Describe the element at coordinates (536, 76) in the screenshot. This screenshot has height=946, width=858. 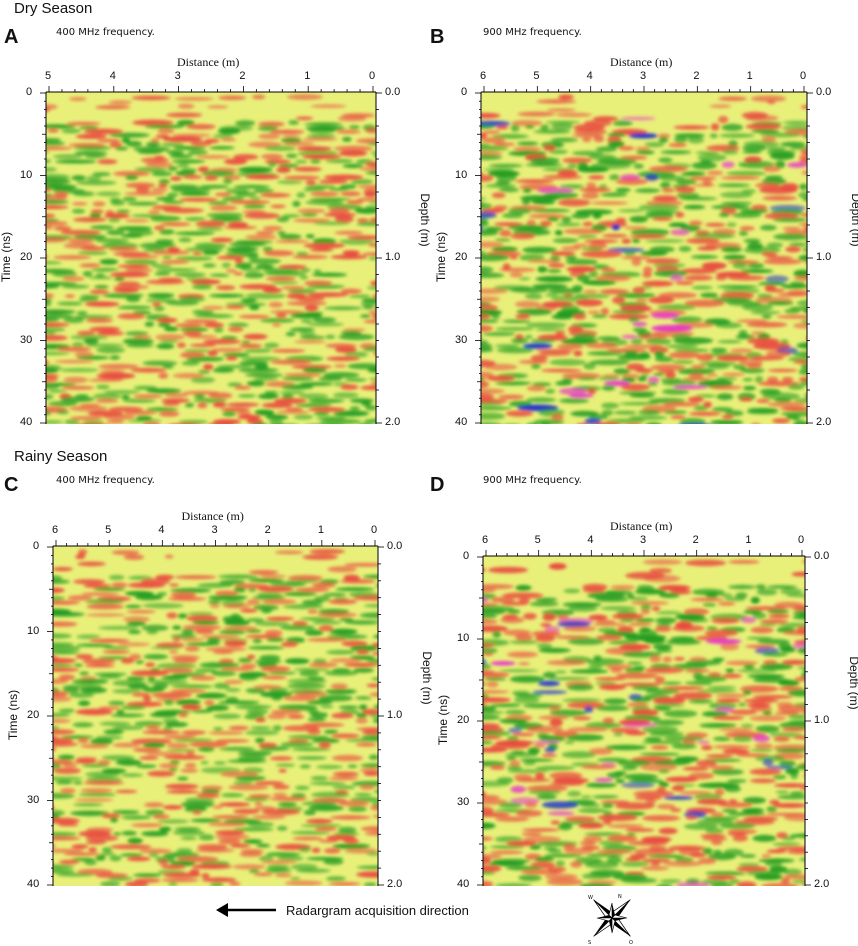
I see `distance-tick-label: 5` at that location.